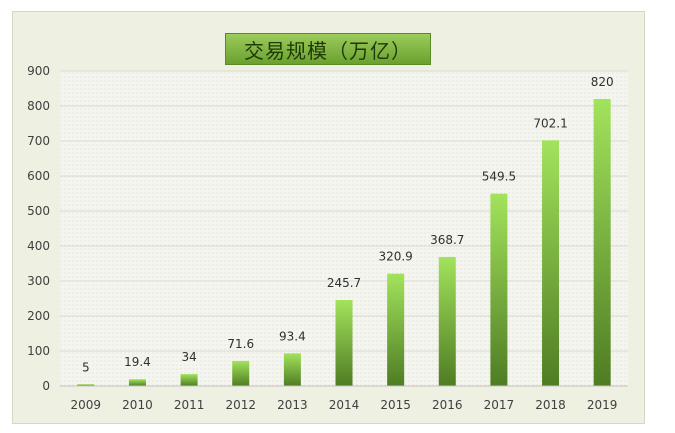 The height and width of the screenshot is (433, 675). I want to click on y-tick-label: 200, so click(38, 316).